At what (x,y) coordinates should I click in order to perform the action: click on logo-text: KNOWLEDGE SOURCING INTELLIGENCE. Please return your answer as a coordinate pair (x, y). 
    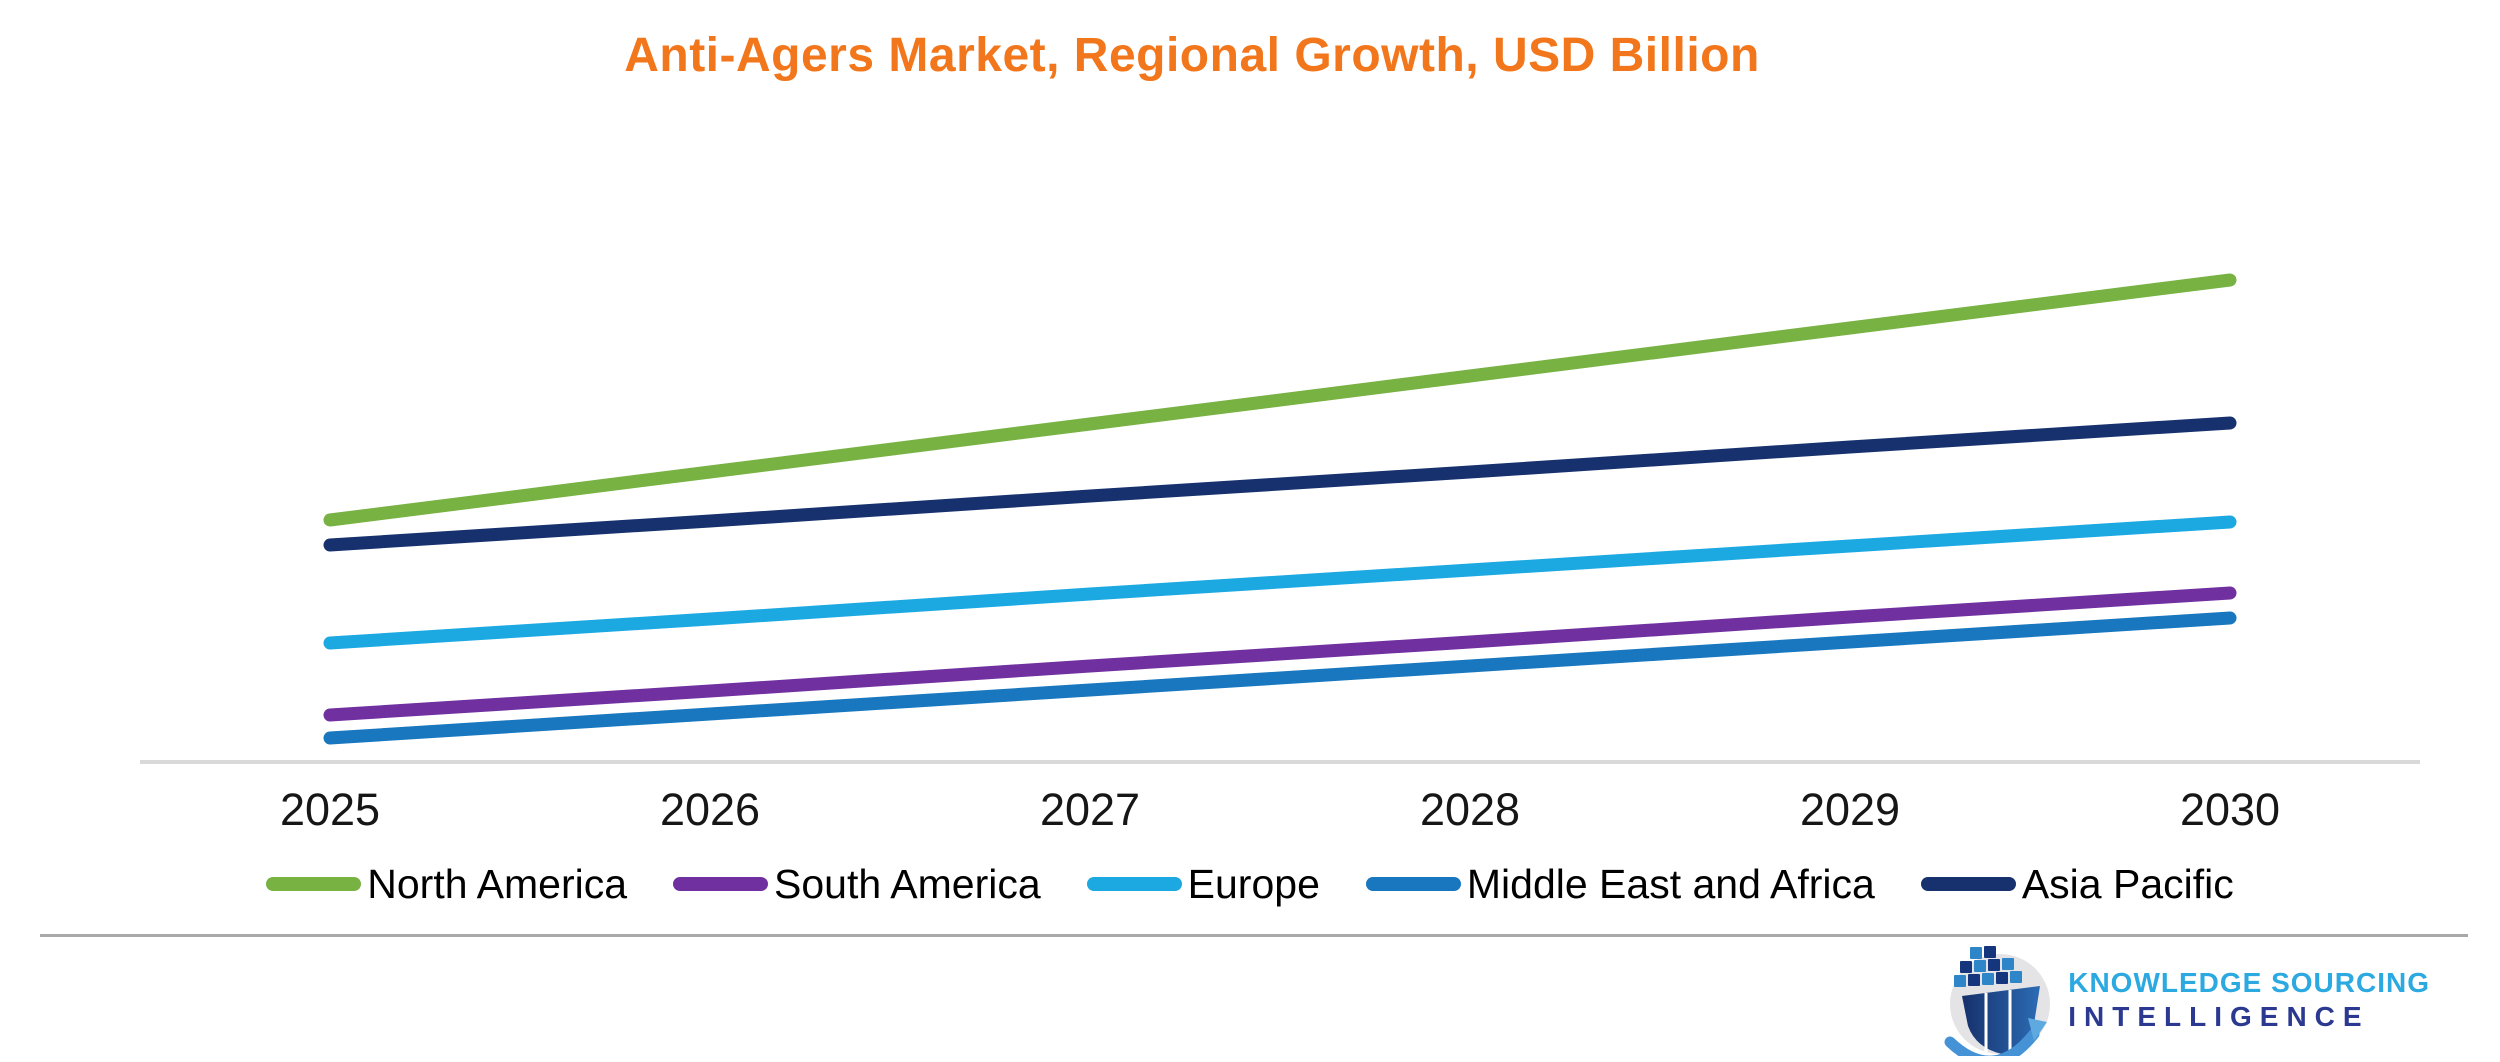
    Looking at the image, I should click on (2249, 1000).